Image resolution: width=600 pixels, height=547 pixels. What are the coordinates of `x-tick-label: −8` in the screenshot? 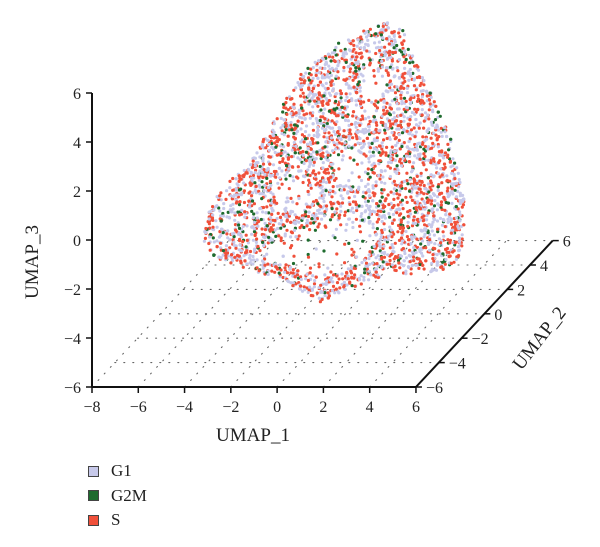 It's located at (91, 407).